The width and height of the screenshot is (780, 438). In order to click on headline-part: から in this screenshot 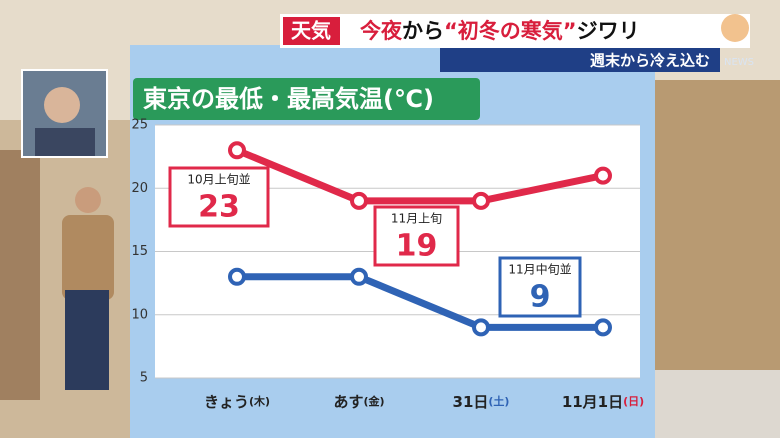, I will do `click(423, 31)`.